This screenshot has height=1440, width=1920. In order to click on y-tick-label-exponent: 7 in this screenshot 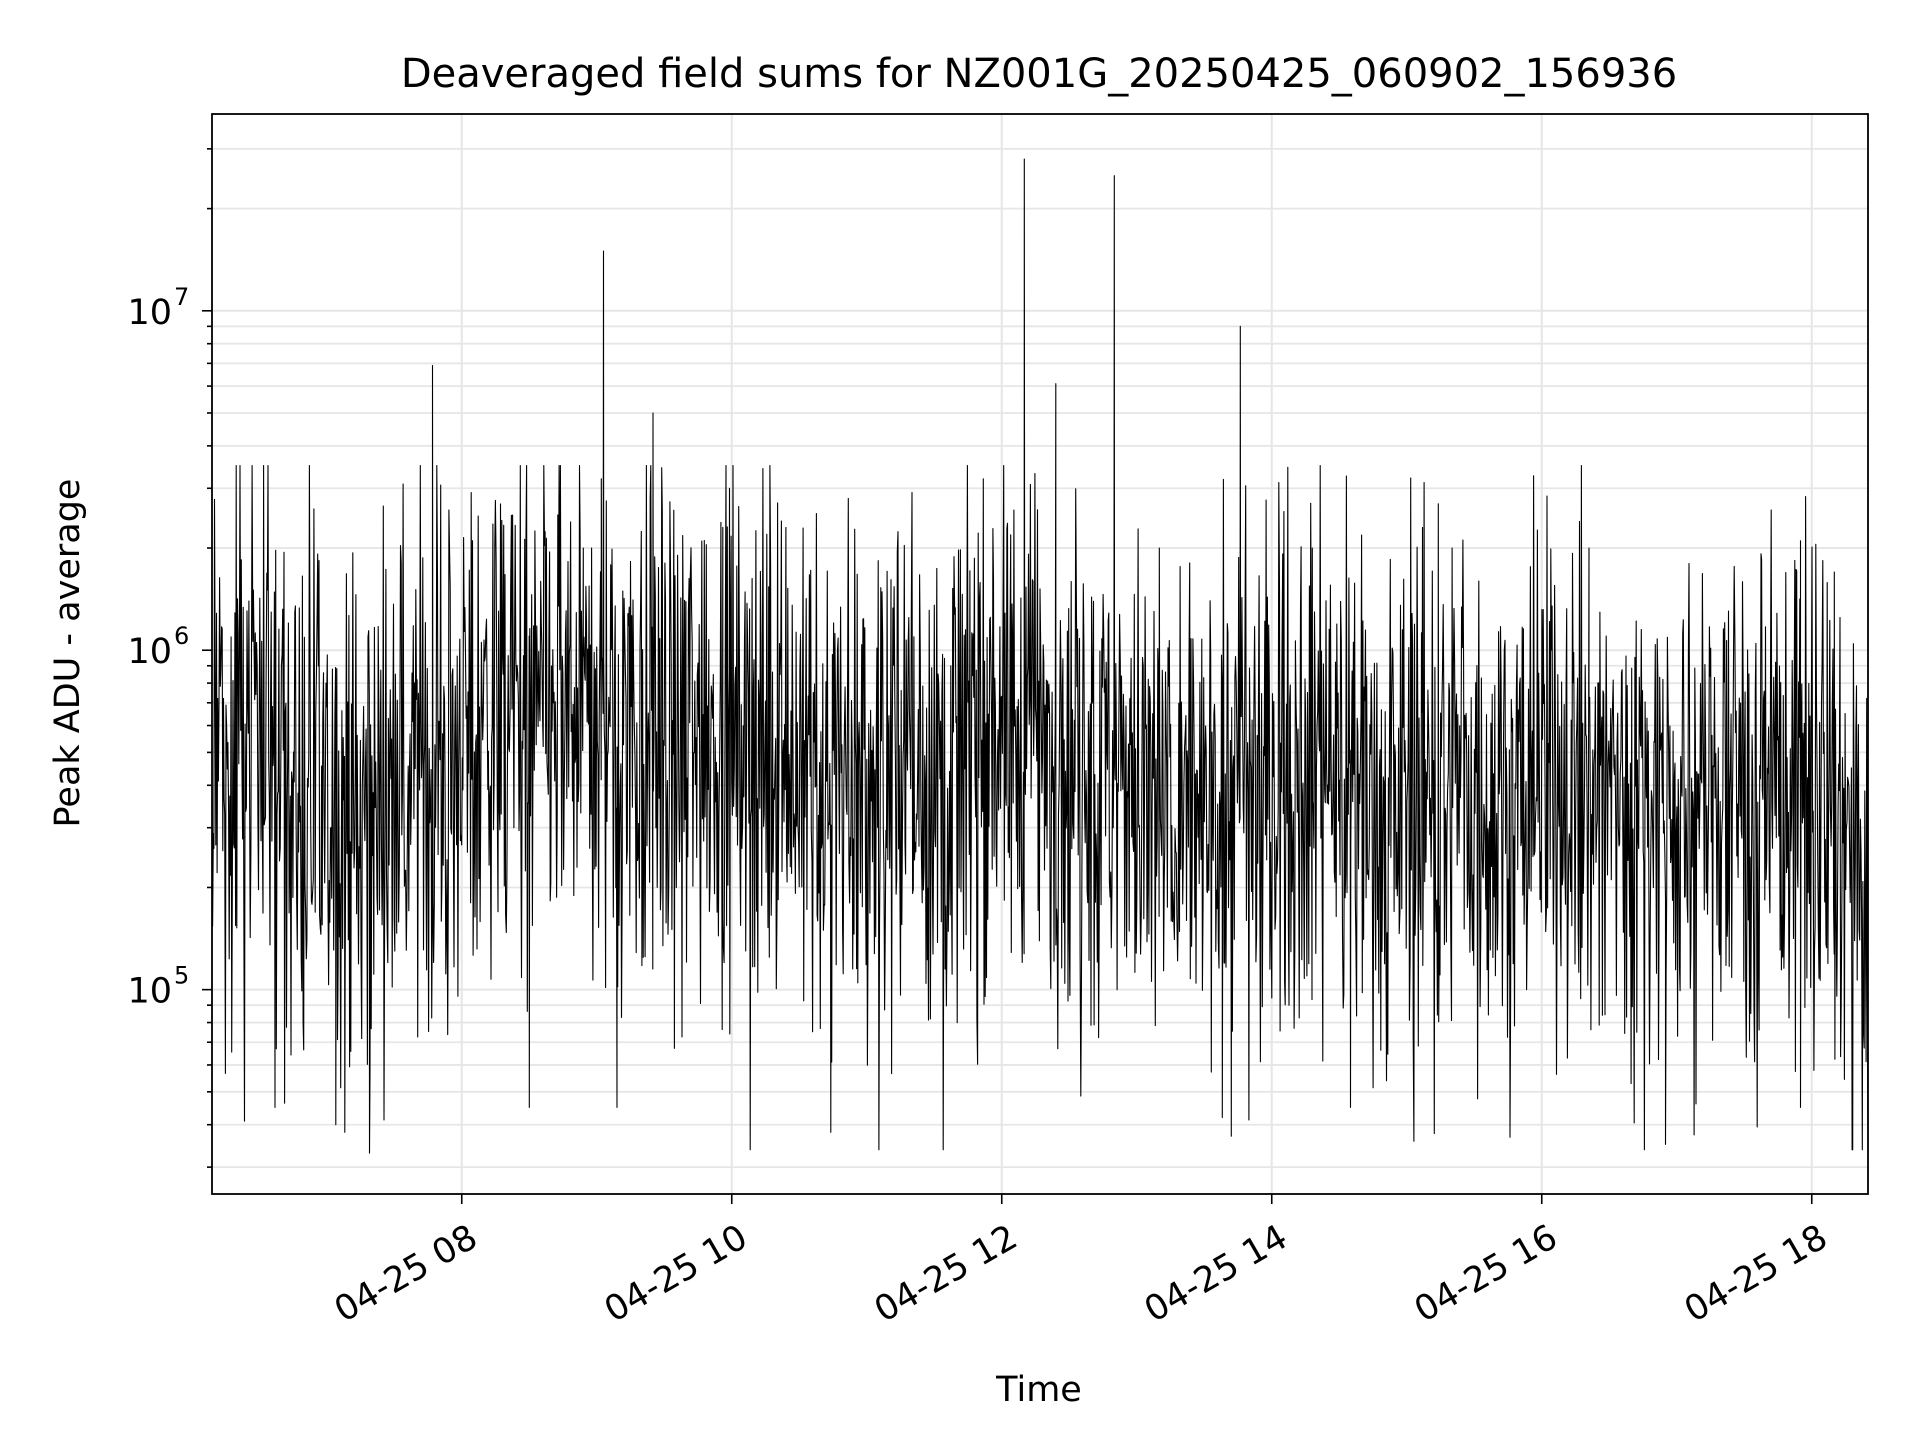, I will do `click(181, 297)`.